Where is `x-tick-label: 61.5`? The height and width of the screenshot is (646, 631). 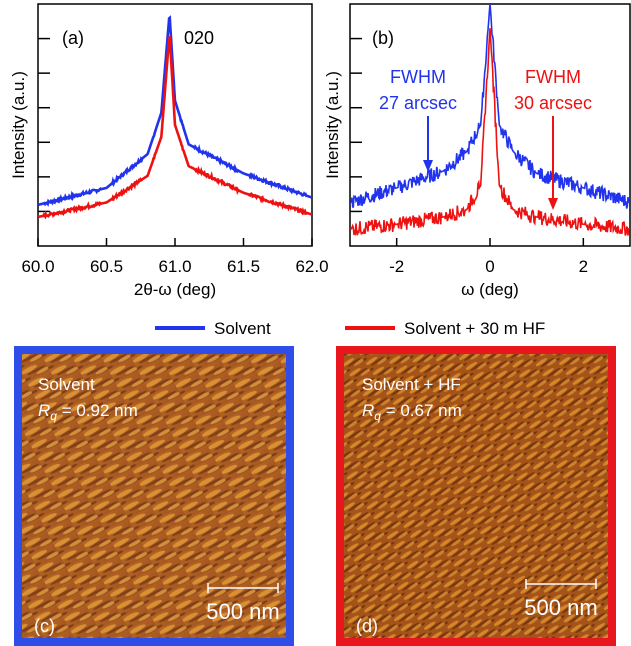
x-tick-label: 61.5 is located at coordinates (243, 266).